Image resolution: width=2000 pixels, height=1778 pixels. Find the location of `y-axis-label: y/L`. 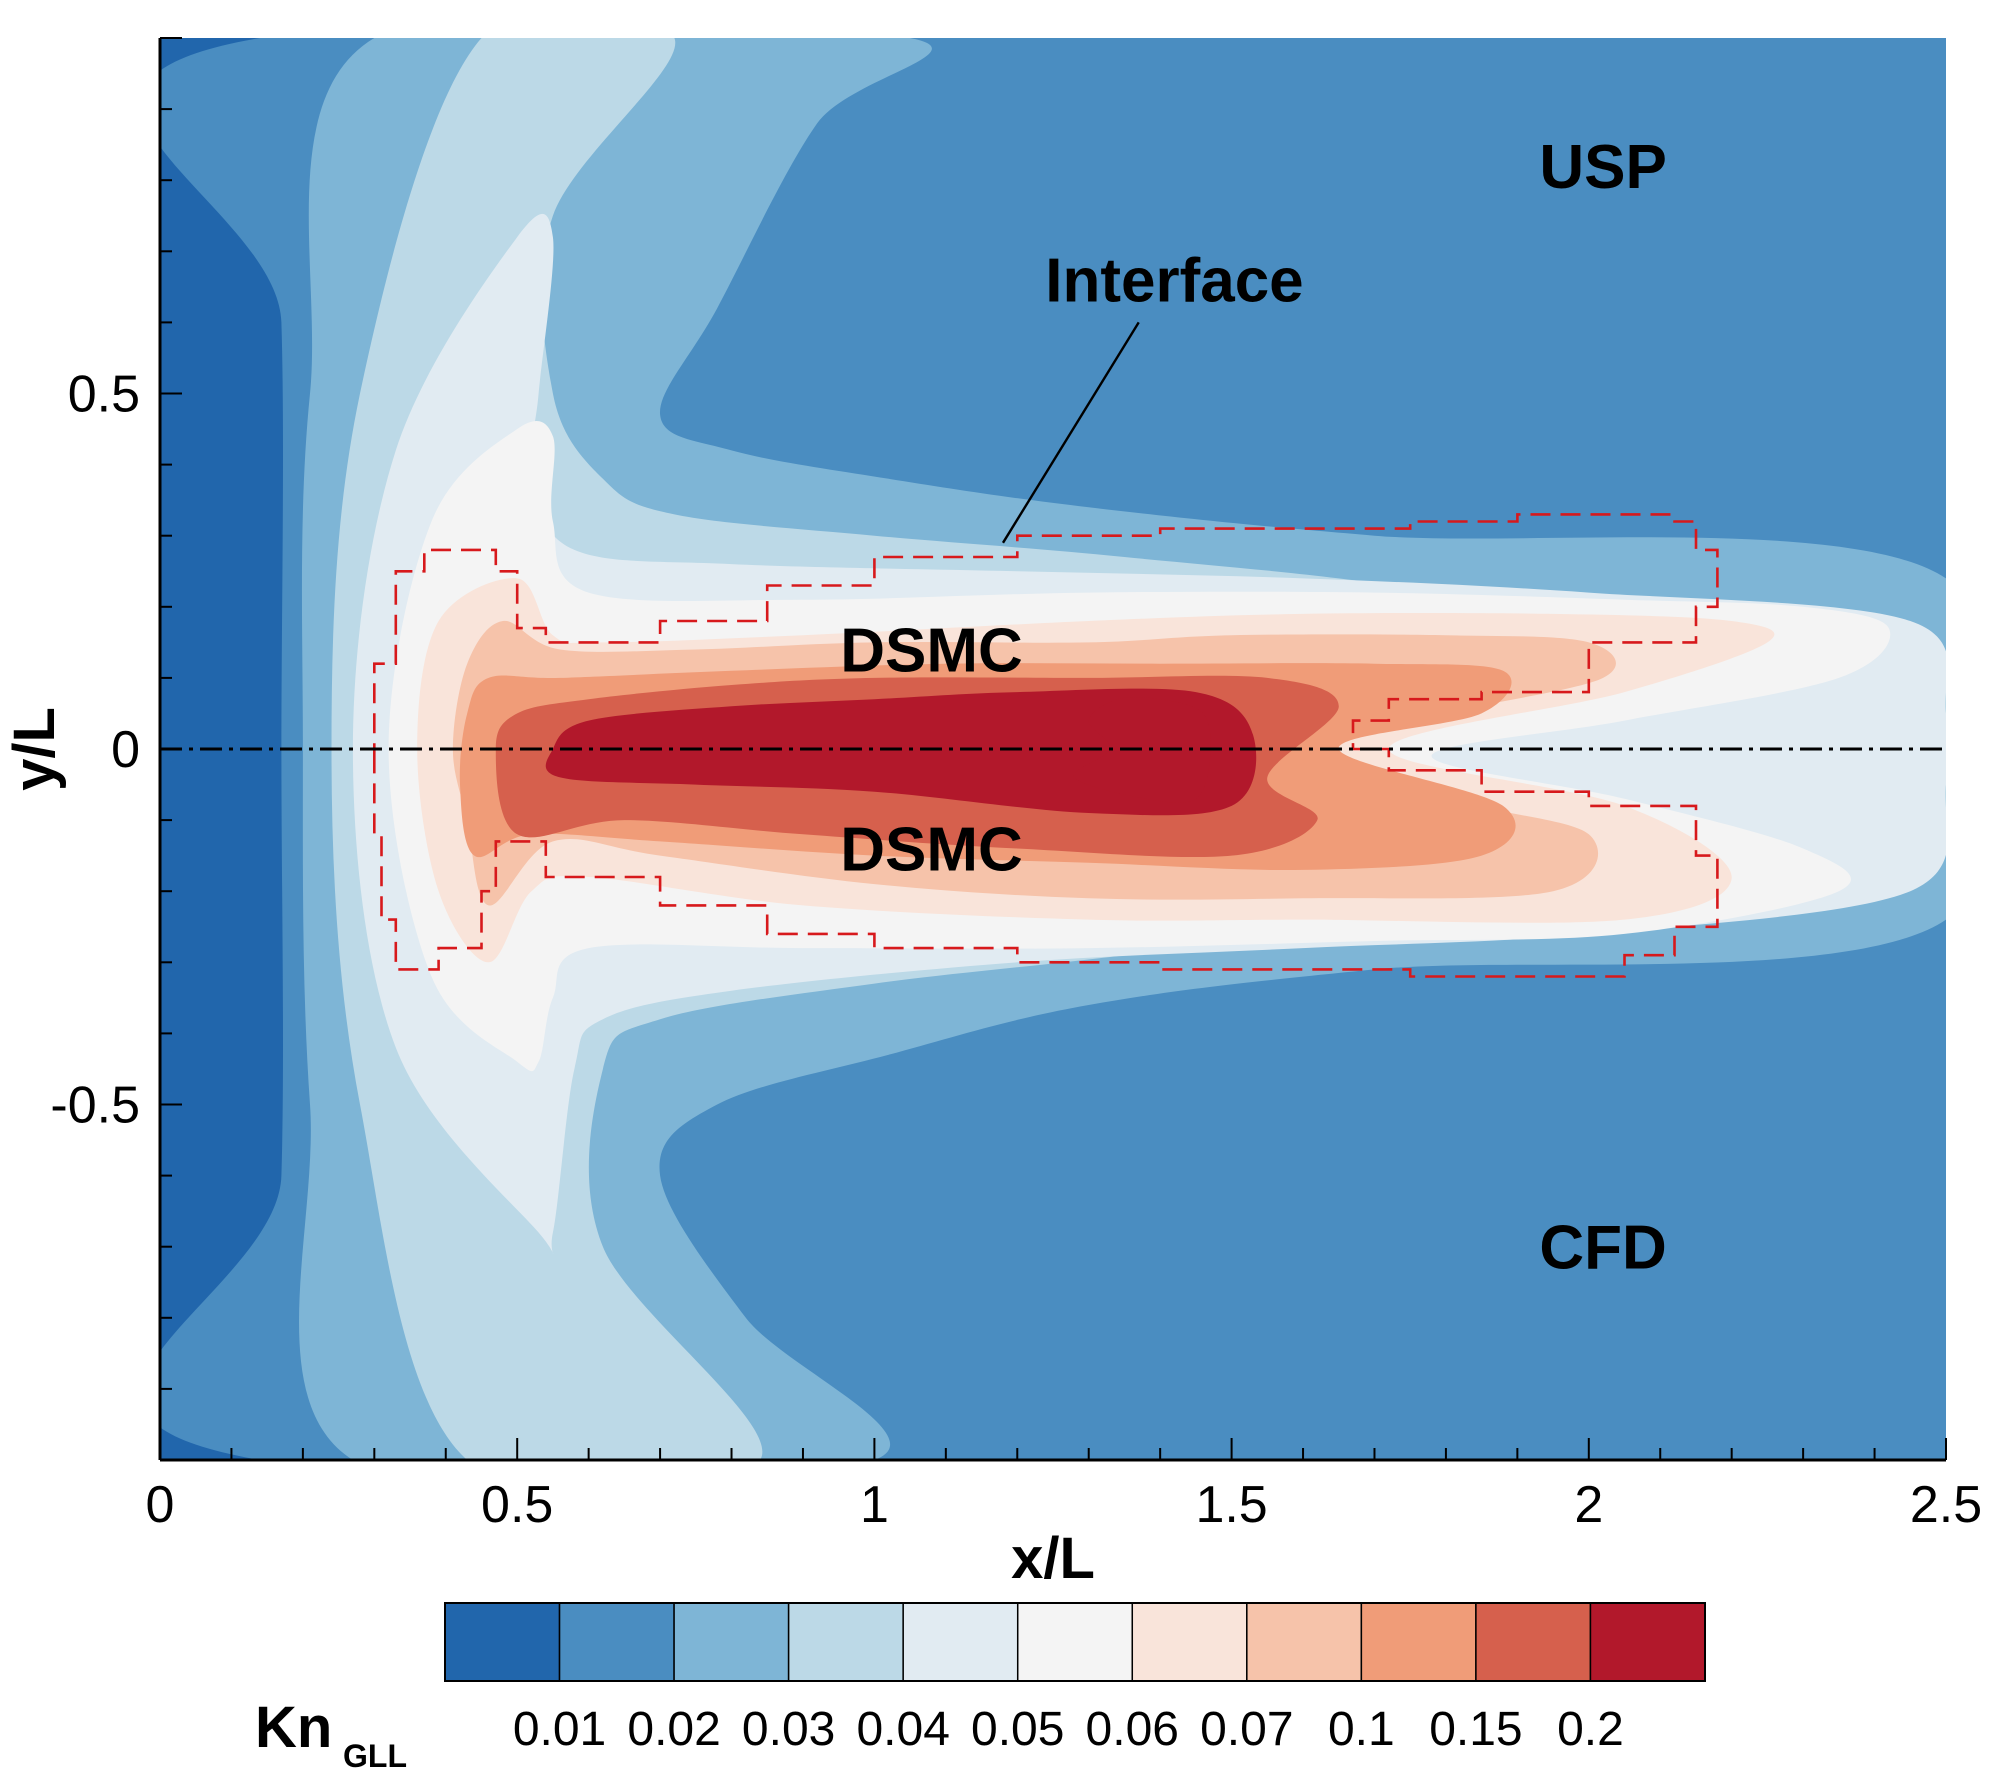

y-axis-label: y/L is located at coordinates (34, 749).